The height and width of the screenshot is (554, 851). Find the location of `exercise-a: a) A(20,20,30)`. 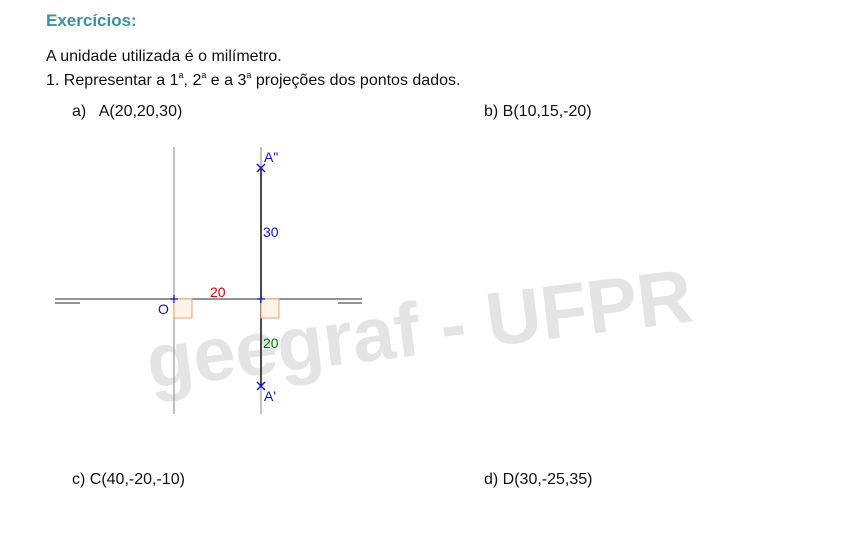

exercise-a: a) A(20,20,30) is located at coordinates (127, 112).